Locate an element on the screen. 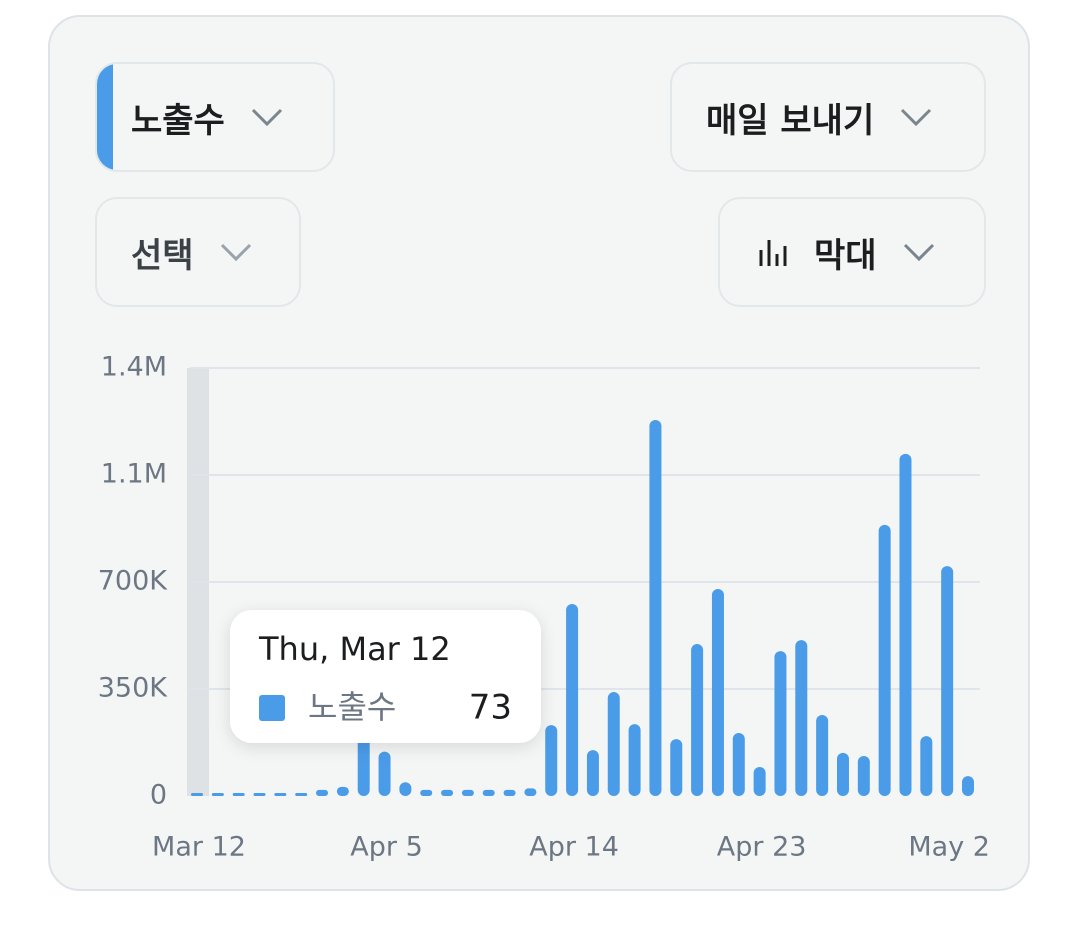 The width and height of the screenshot is (1080, 930). select-label: 선택 is located at coordinates (162, 255).